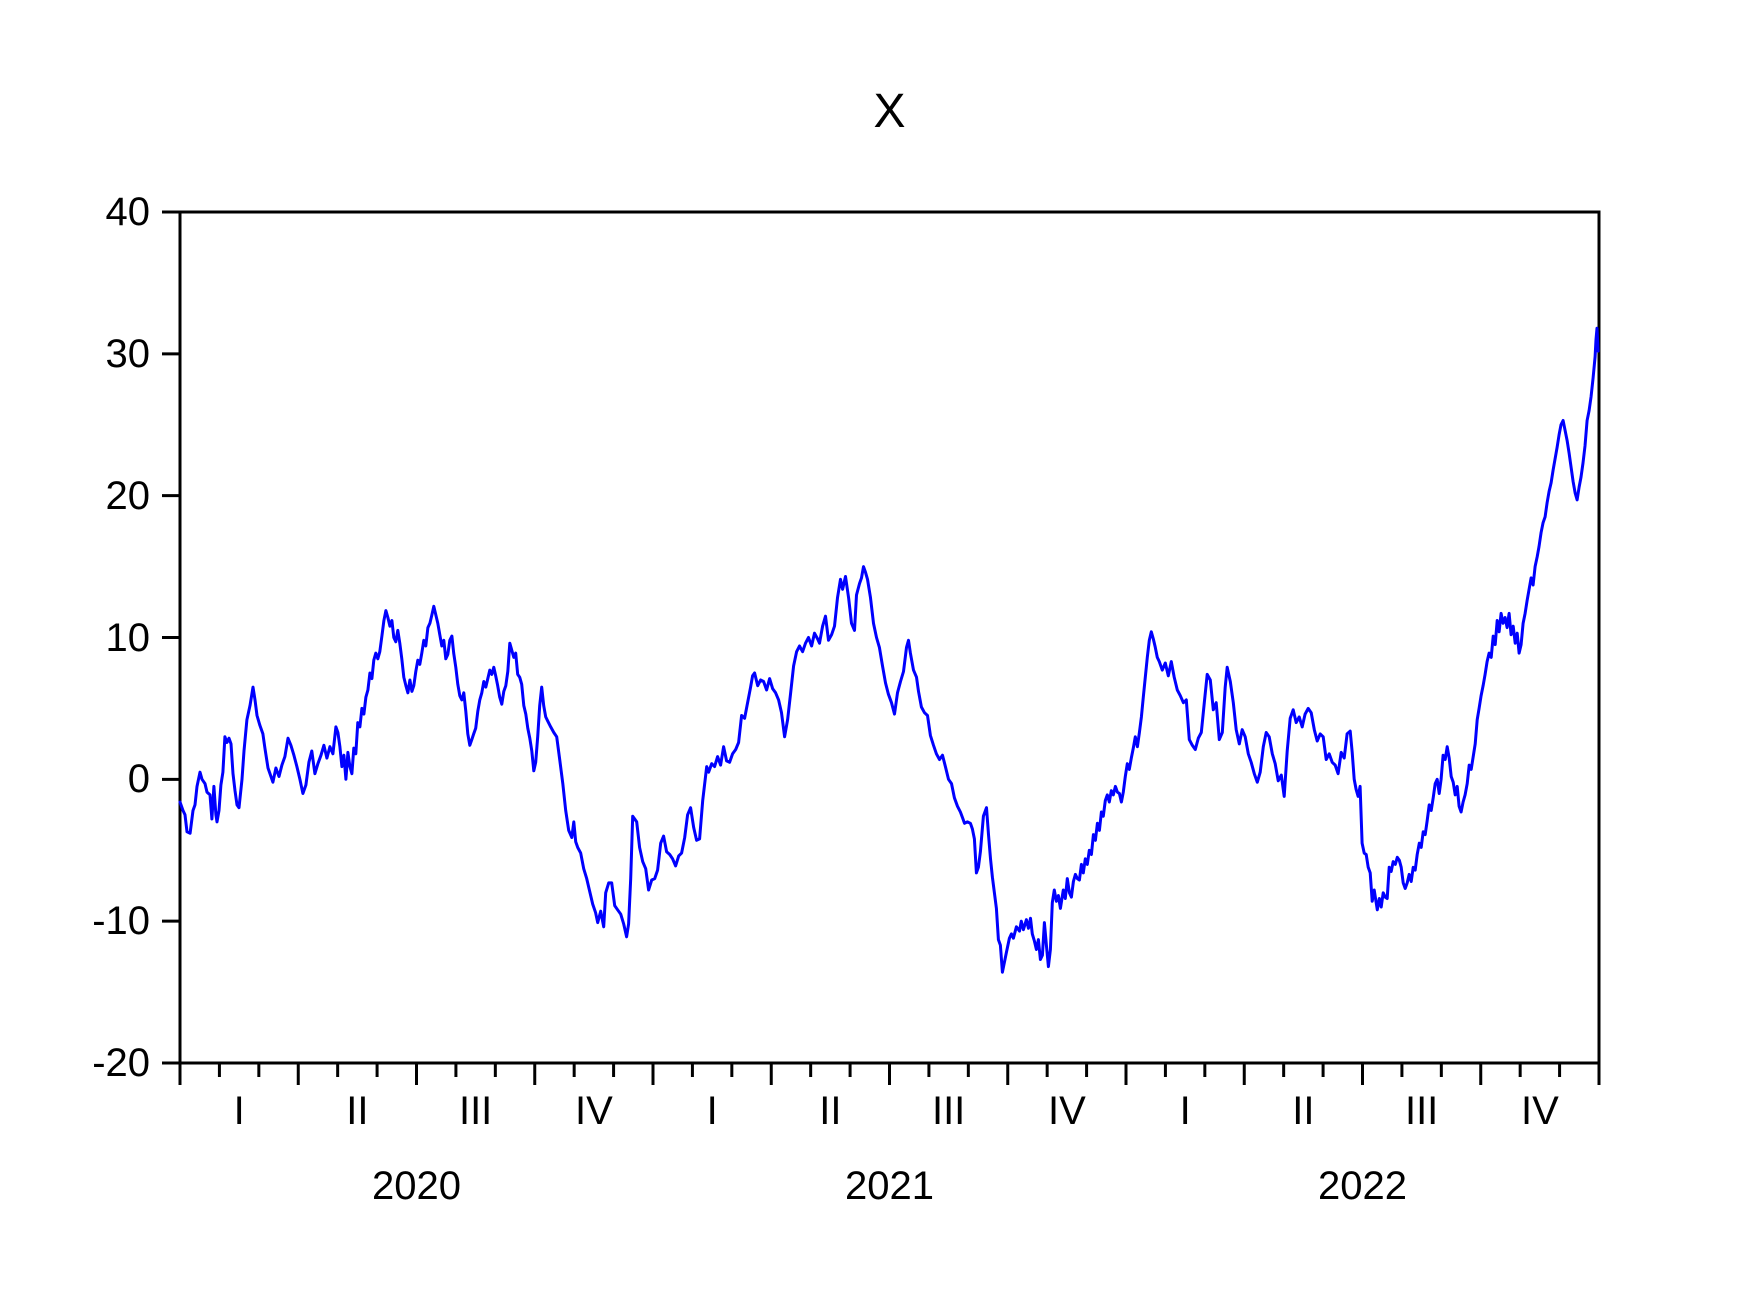  What do you see at coordinates (121, 1063) in the screenshot?
I see `y-axis-label: -20` at bounding box center [121, 1063].